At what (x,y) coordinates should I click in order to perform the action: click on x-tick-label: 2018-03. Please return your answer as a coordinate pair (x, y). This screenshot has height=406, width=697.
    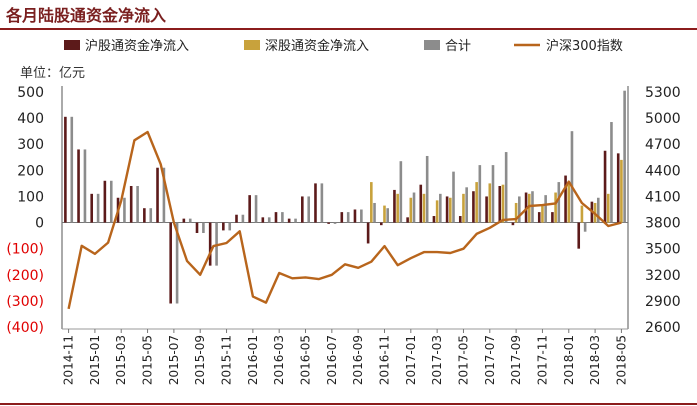
    Looking at the image, I should click on (595, 360).